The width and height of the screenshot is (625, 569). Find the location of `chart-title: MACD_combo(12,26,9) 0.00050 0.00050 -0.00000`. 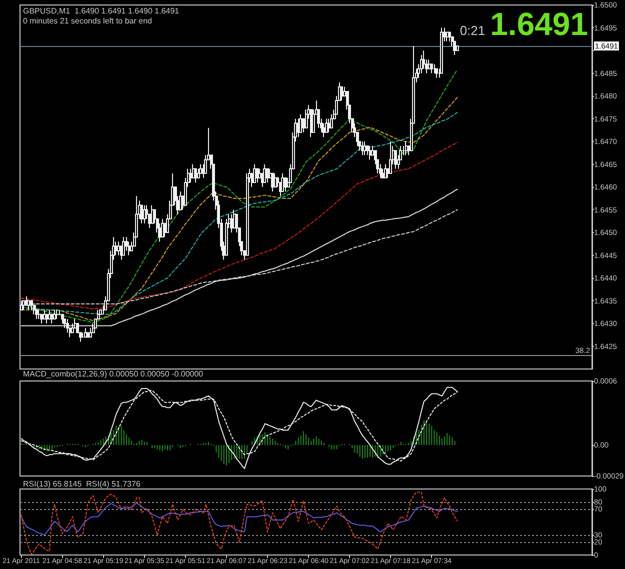

chart-title: MACD_combo(12,26,9) 0.00050 0.00050 -0.00000 is located at coordinates (113, 374).